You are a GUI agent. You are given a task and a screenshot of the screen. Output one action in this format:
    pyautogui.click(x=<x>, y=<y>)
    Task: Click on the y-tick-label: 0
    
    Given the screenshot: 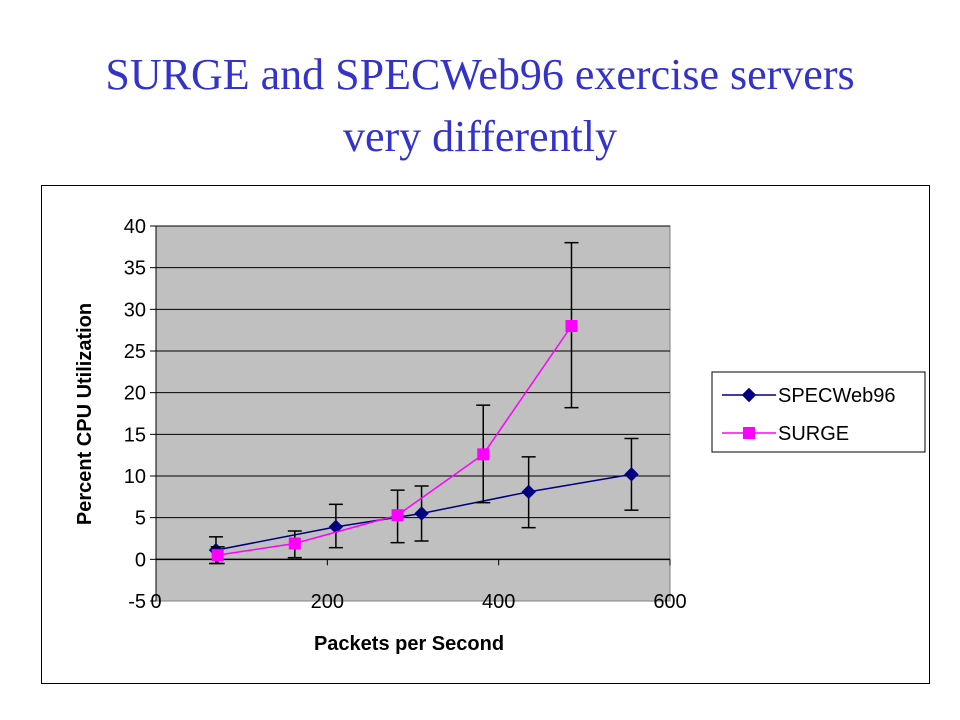 What is the action you would take?
    pyautogui.click(x=140, y=560)
    